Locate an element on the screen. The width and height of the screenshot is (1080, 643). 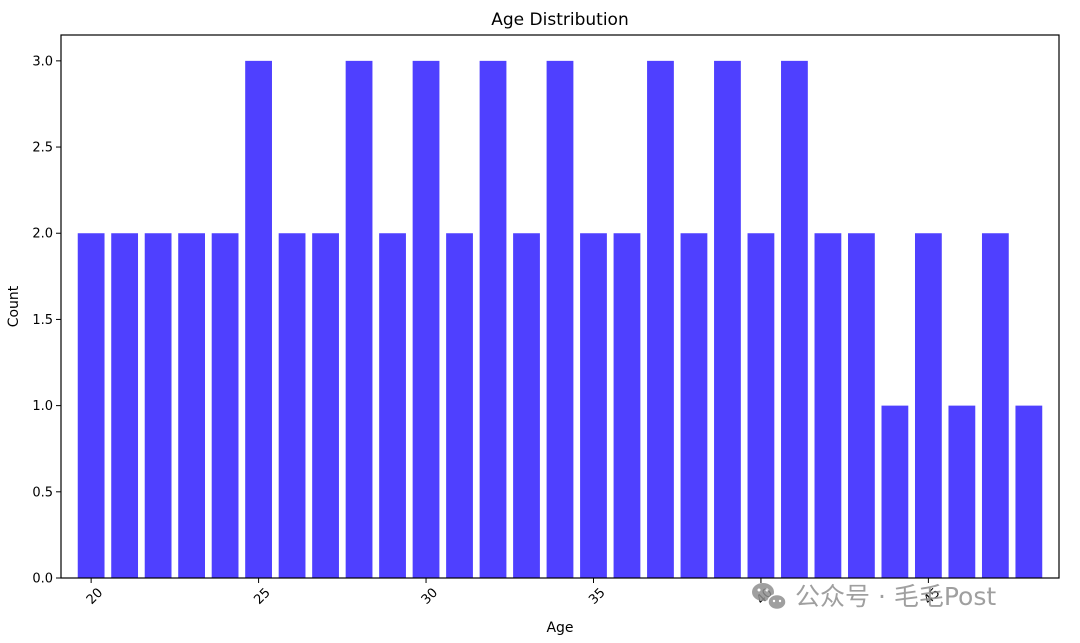
y-tick-label: 1.0 is located at coordinates (42, 406).